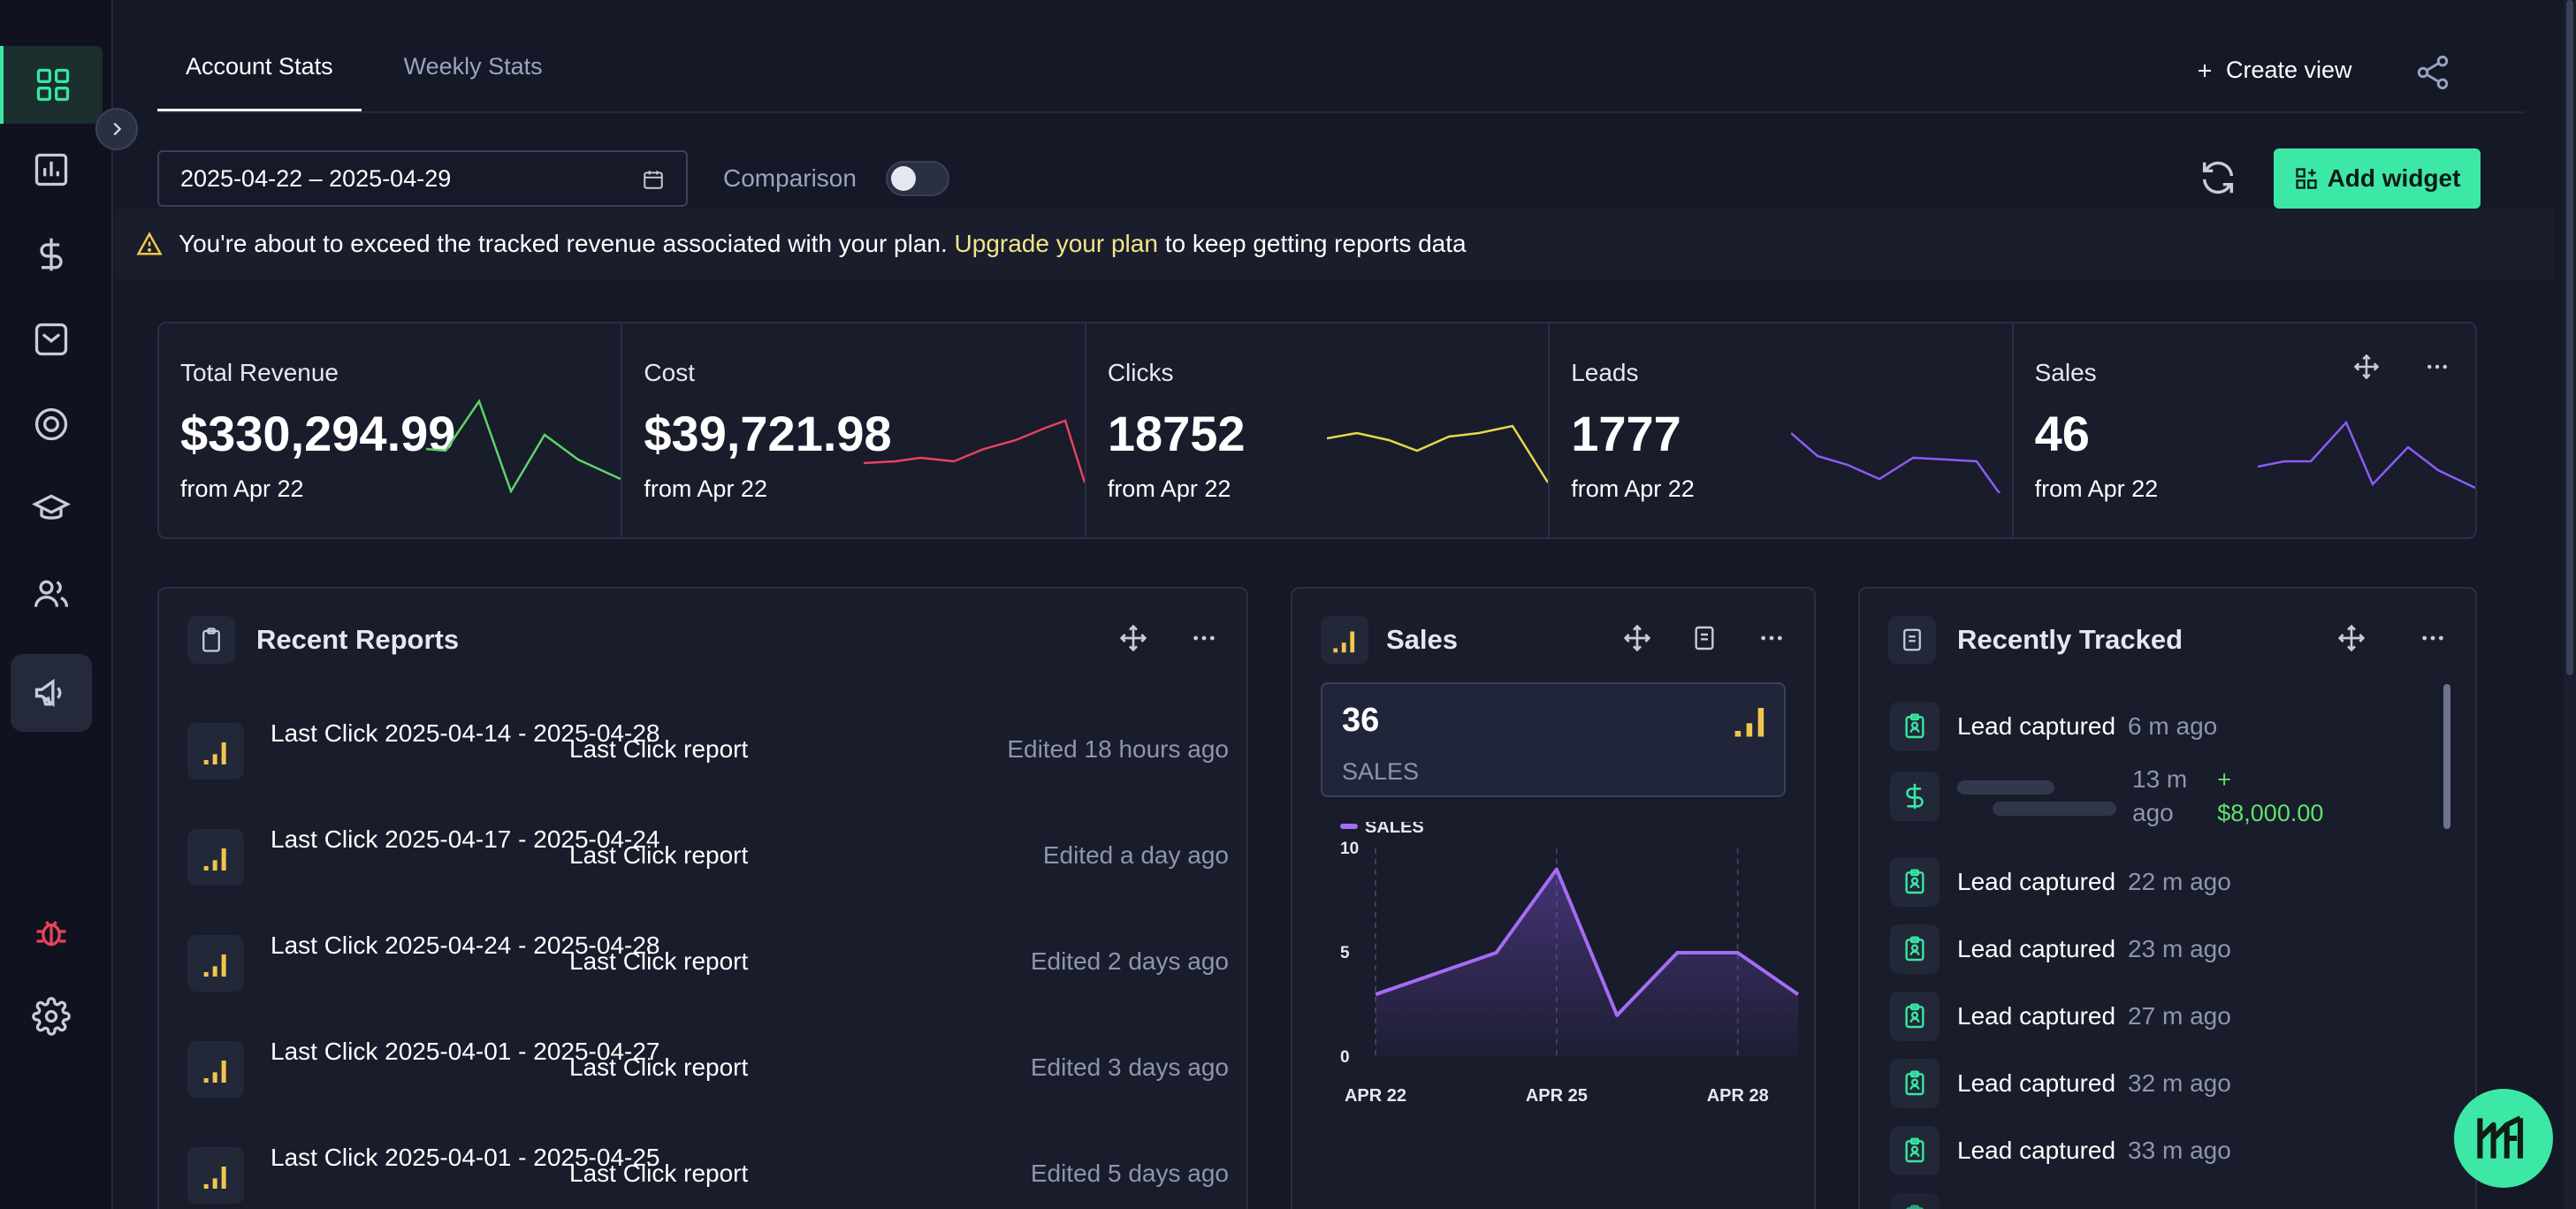 This screenshot has height=1209, width=2576. What do you see at coordinates (1318, 430) in the screenshot?
I see `kpi-clicks: Clicks 18752 from Apr 22` at bounding box center [1318, 430].